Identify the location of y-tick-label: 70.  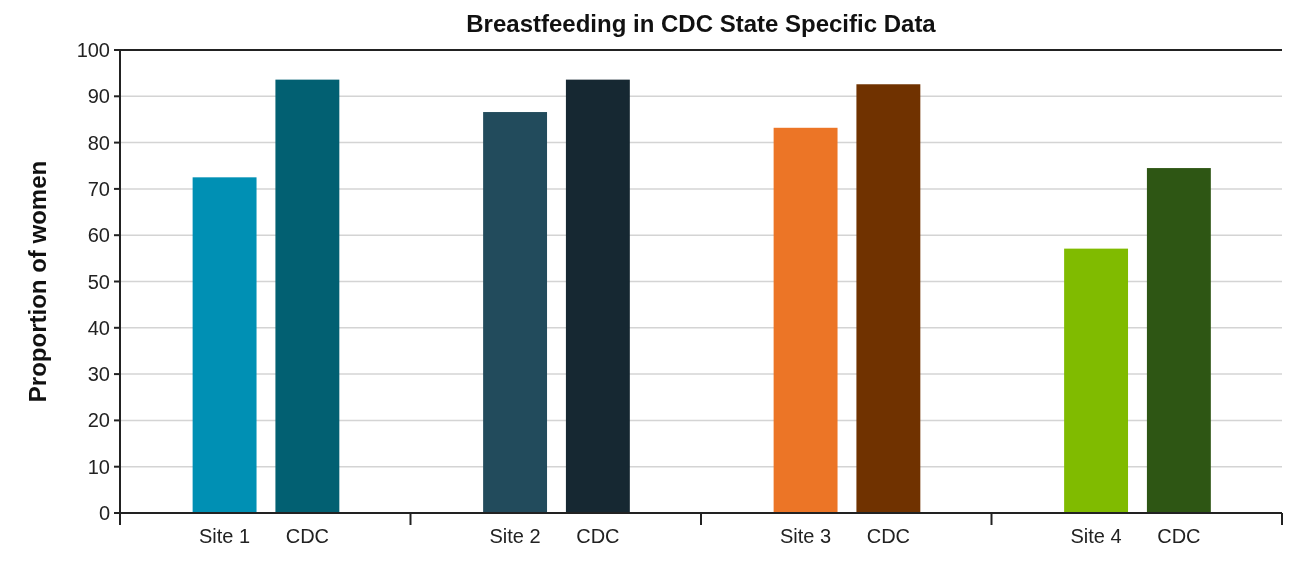
(98, 188).